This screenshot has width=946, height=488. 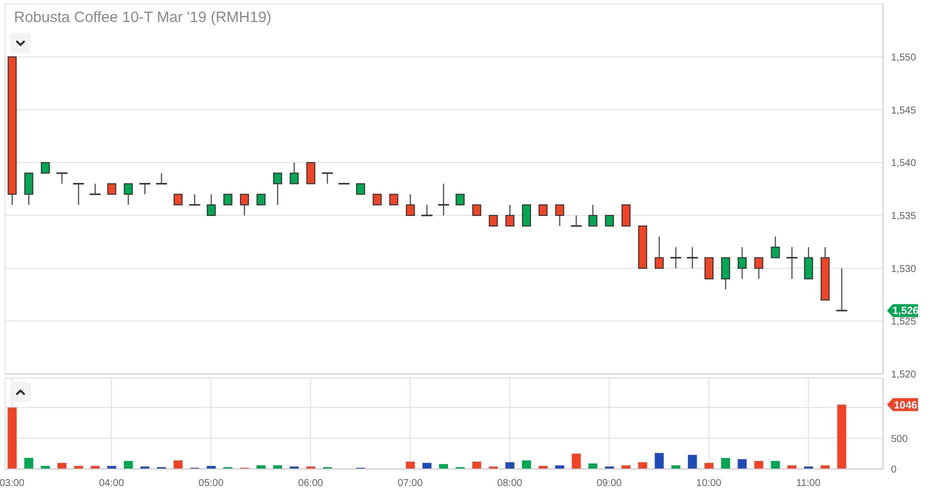 I want to click on y-tick-label: 1,545, so click(x=903, y=110).